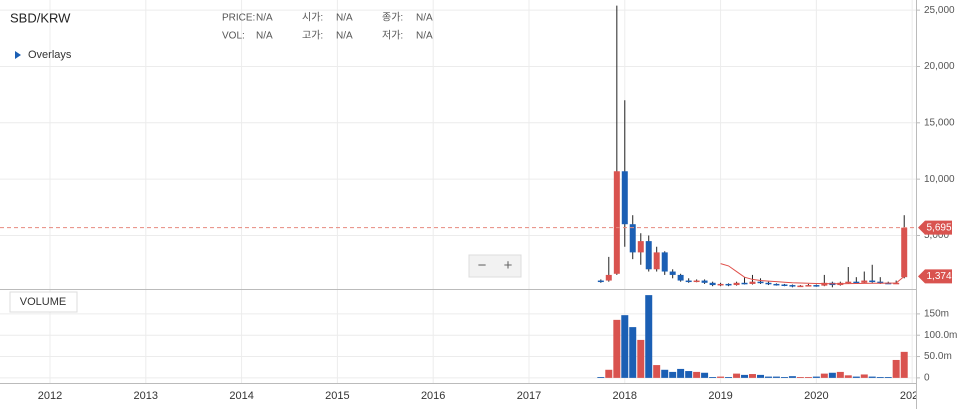 Image resolution: width=964 pixels, height=409 pixels. I want to click on x-tick-label: 2013, so click(146, 396).